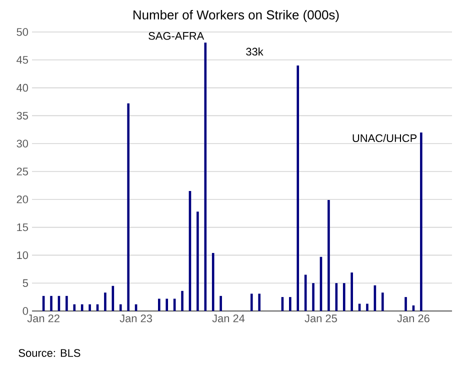 The image size is (472, 372). What do you see at coordinates (43, 318) in the screenshot?
I see `x-tick-label: Jan 22` at bounding box center [43, 318].